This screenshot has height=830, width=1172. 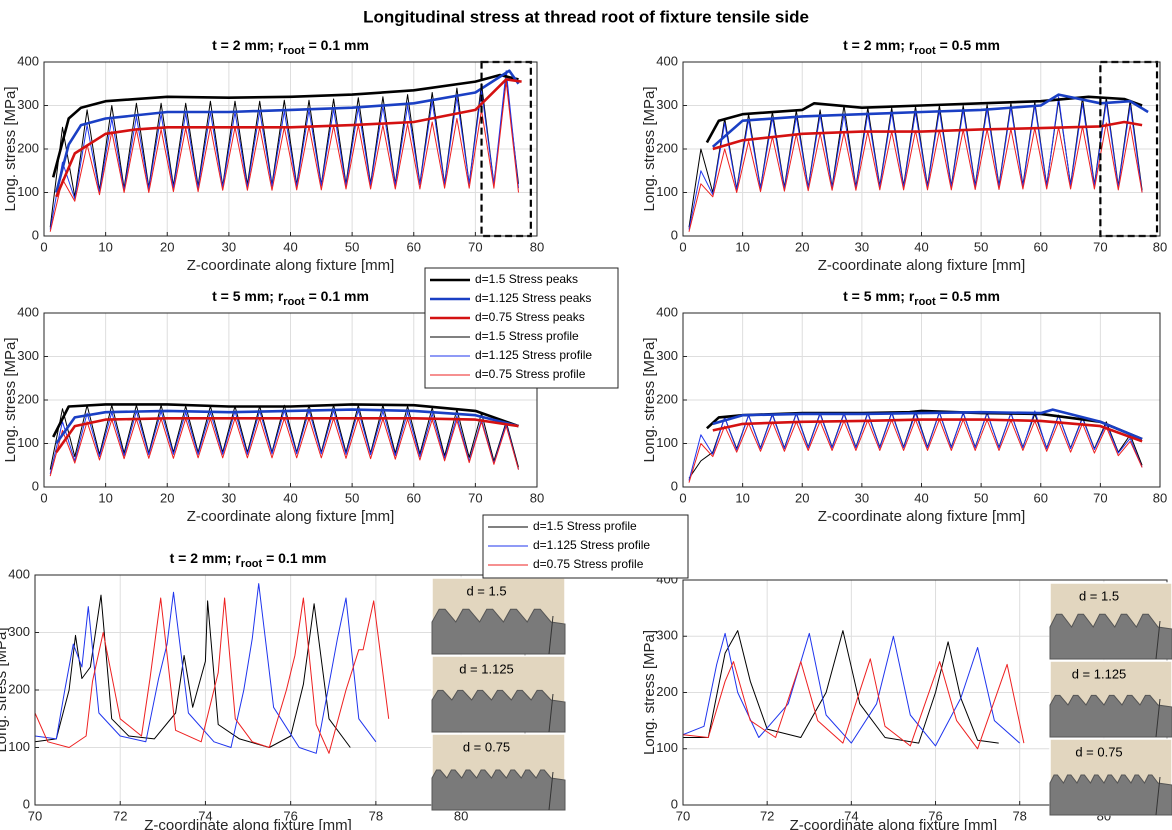 What do you see at coordinates (28, 398) in the screenshot?
I see `y-tick-label: 200` at bounding box center [28, 398].